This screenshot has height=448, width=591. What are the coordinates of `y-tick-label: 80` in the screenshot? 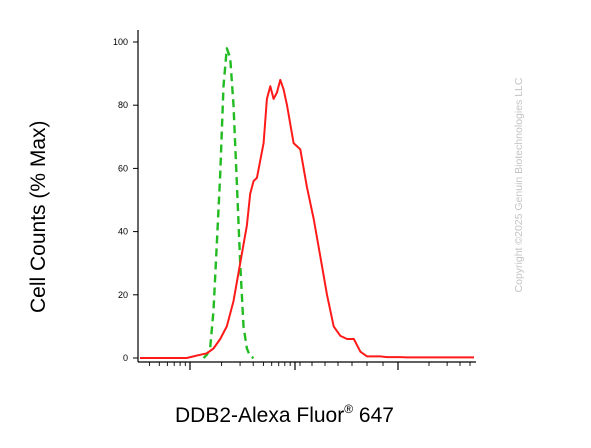 It's located at (123, 105).